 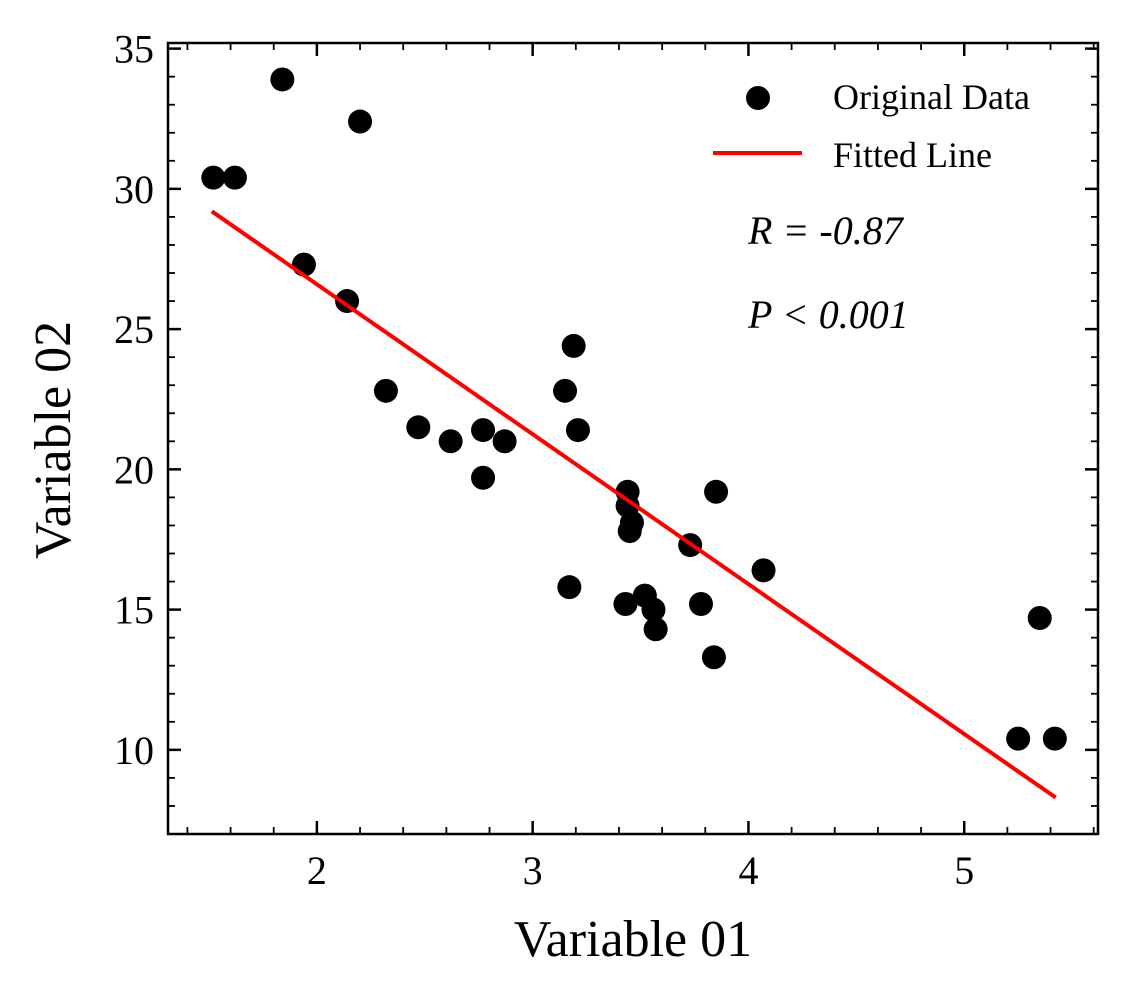 I want to click on y-tick-label: 30, so click(x=134, y=189).